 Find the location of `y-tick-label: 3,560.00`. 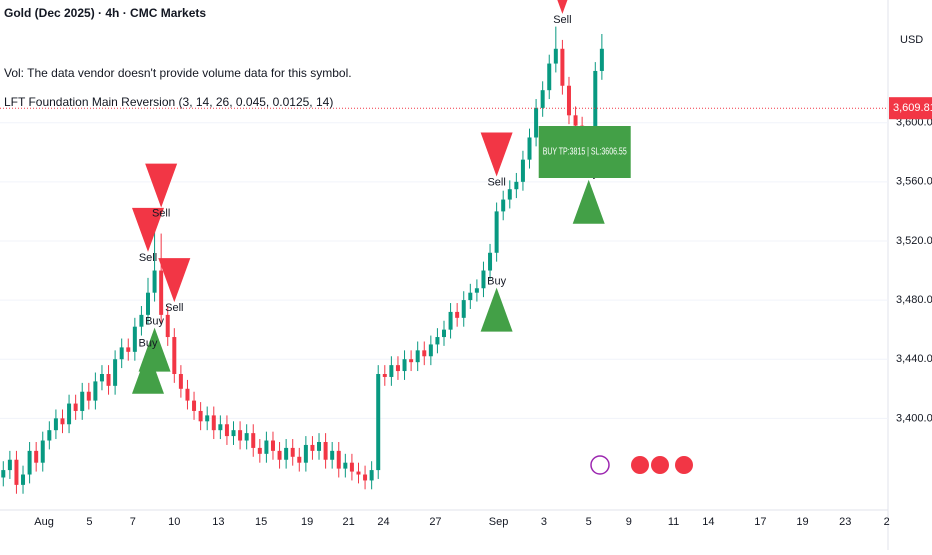

y-tick-label: 3,560.00 is located at coordinates (914, 182).